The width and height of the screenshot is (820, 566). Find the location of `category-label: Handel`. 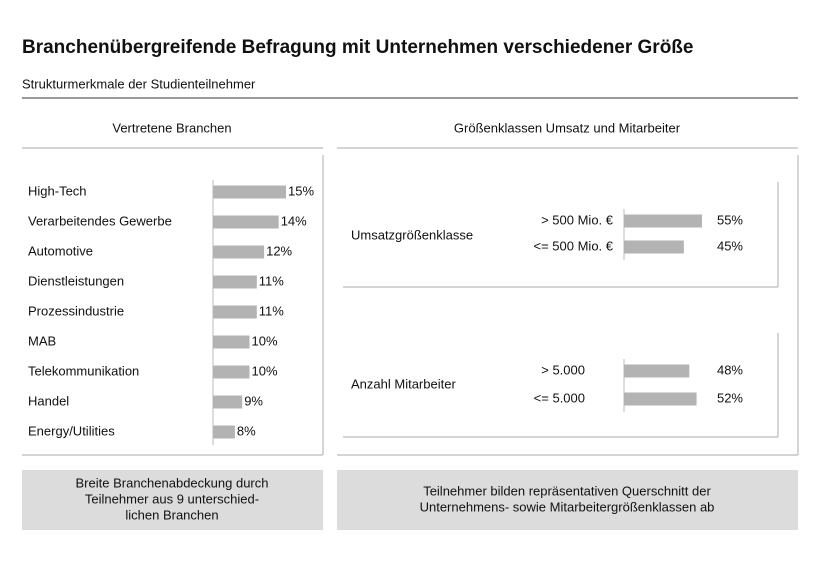

category-label: Handel is located at coordinates (48, 400).